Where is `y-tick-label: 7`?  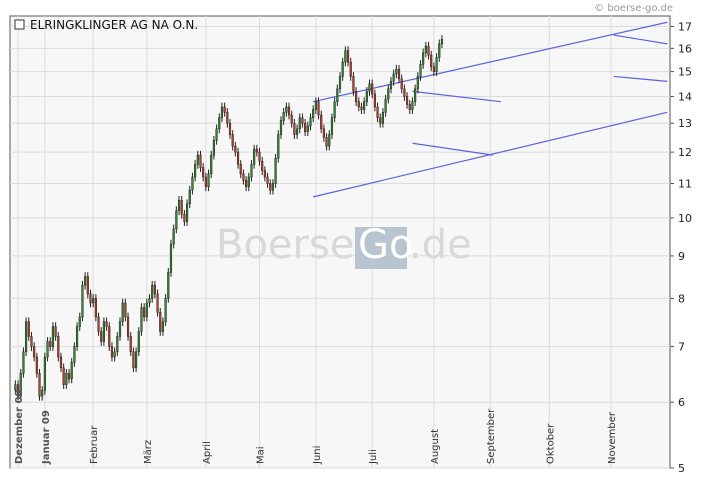
y-tick-label: 7 is located at coordinates (681, 347).